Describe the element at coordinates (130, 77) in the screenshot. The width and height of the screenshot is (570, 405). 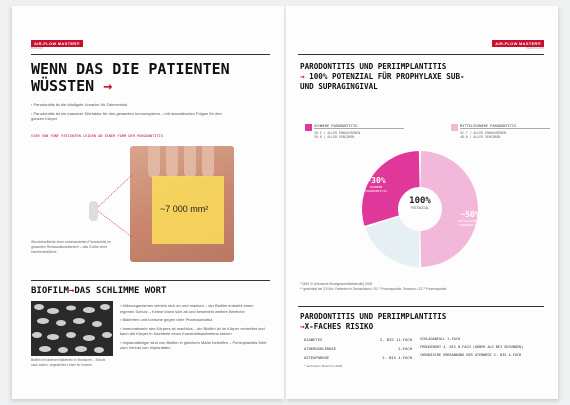
I see `page-headline: WENN DAS DIE PATIENTEN WÜSSTEN →` at that location.